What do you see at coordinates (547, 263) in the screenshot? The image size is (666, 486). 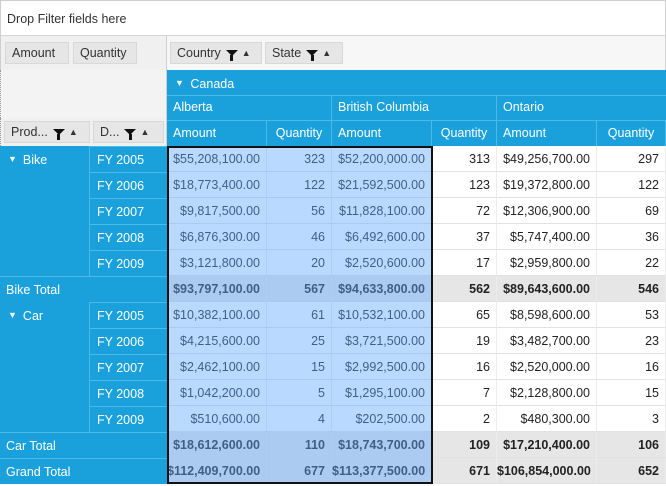 I see `value-cell: $2,959,800.00` at bounding box center [547, 263].